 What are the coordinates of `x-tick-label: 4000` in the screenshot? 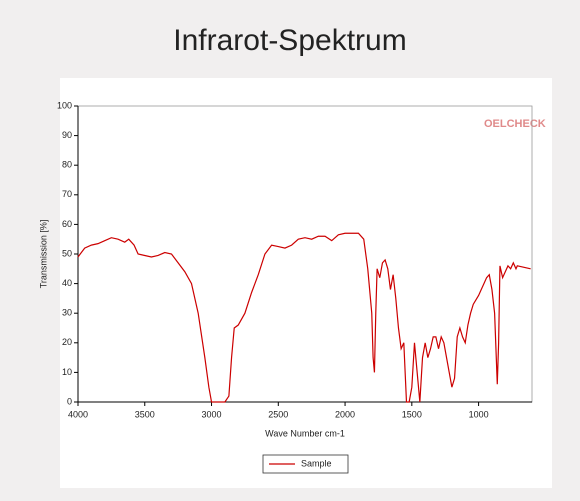 It's located at (78, 414).